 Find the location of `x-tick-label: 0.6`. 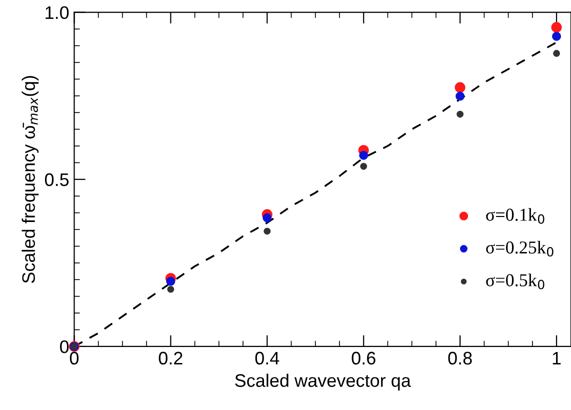

x-tick-label: 0.6 is located at coordinates (364, 358).